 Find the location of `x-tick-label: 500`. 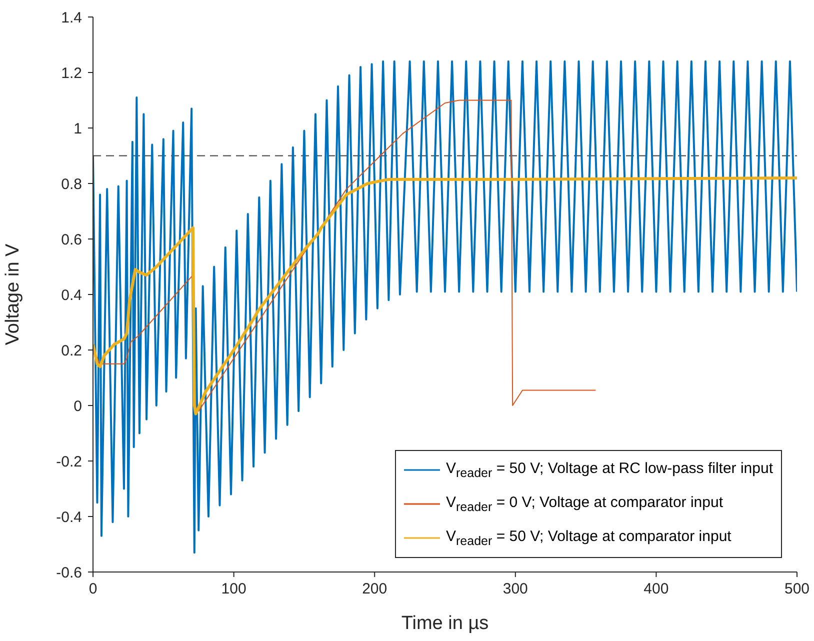

x-tick-label: 500 is located at coordinates (797, 589).